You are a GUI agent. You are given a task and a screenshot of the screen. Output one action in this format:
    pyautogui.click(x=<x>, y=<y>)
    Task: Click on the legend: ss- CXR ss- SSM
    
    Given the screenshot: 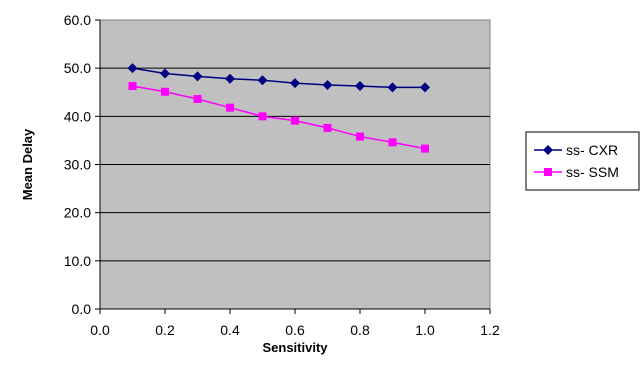 What is the action you would take?
    pyautogui.click(x=582, y=161)
    